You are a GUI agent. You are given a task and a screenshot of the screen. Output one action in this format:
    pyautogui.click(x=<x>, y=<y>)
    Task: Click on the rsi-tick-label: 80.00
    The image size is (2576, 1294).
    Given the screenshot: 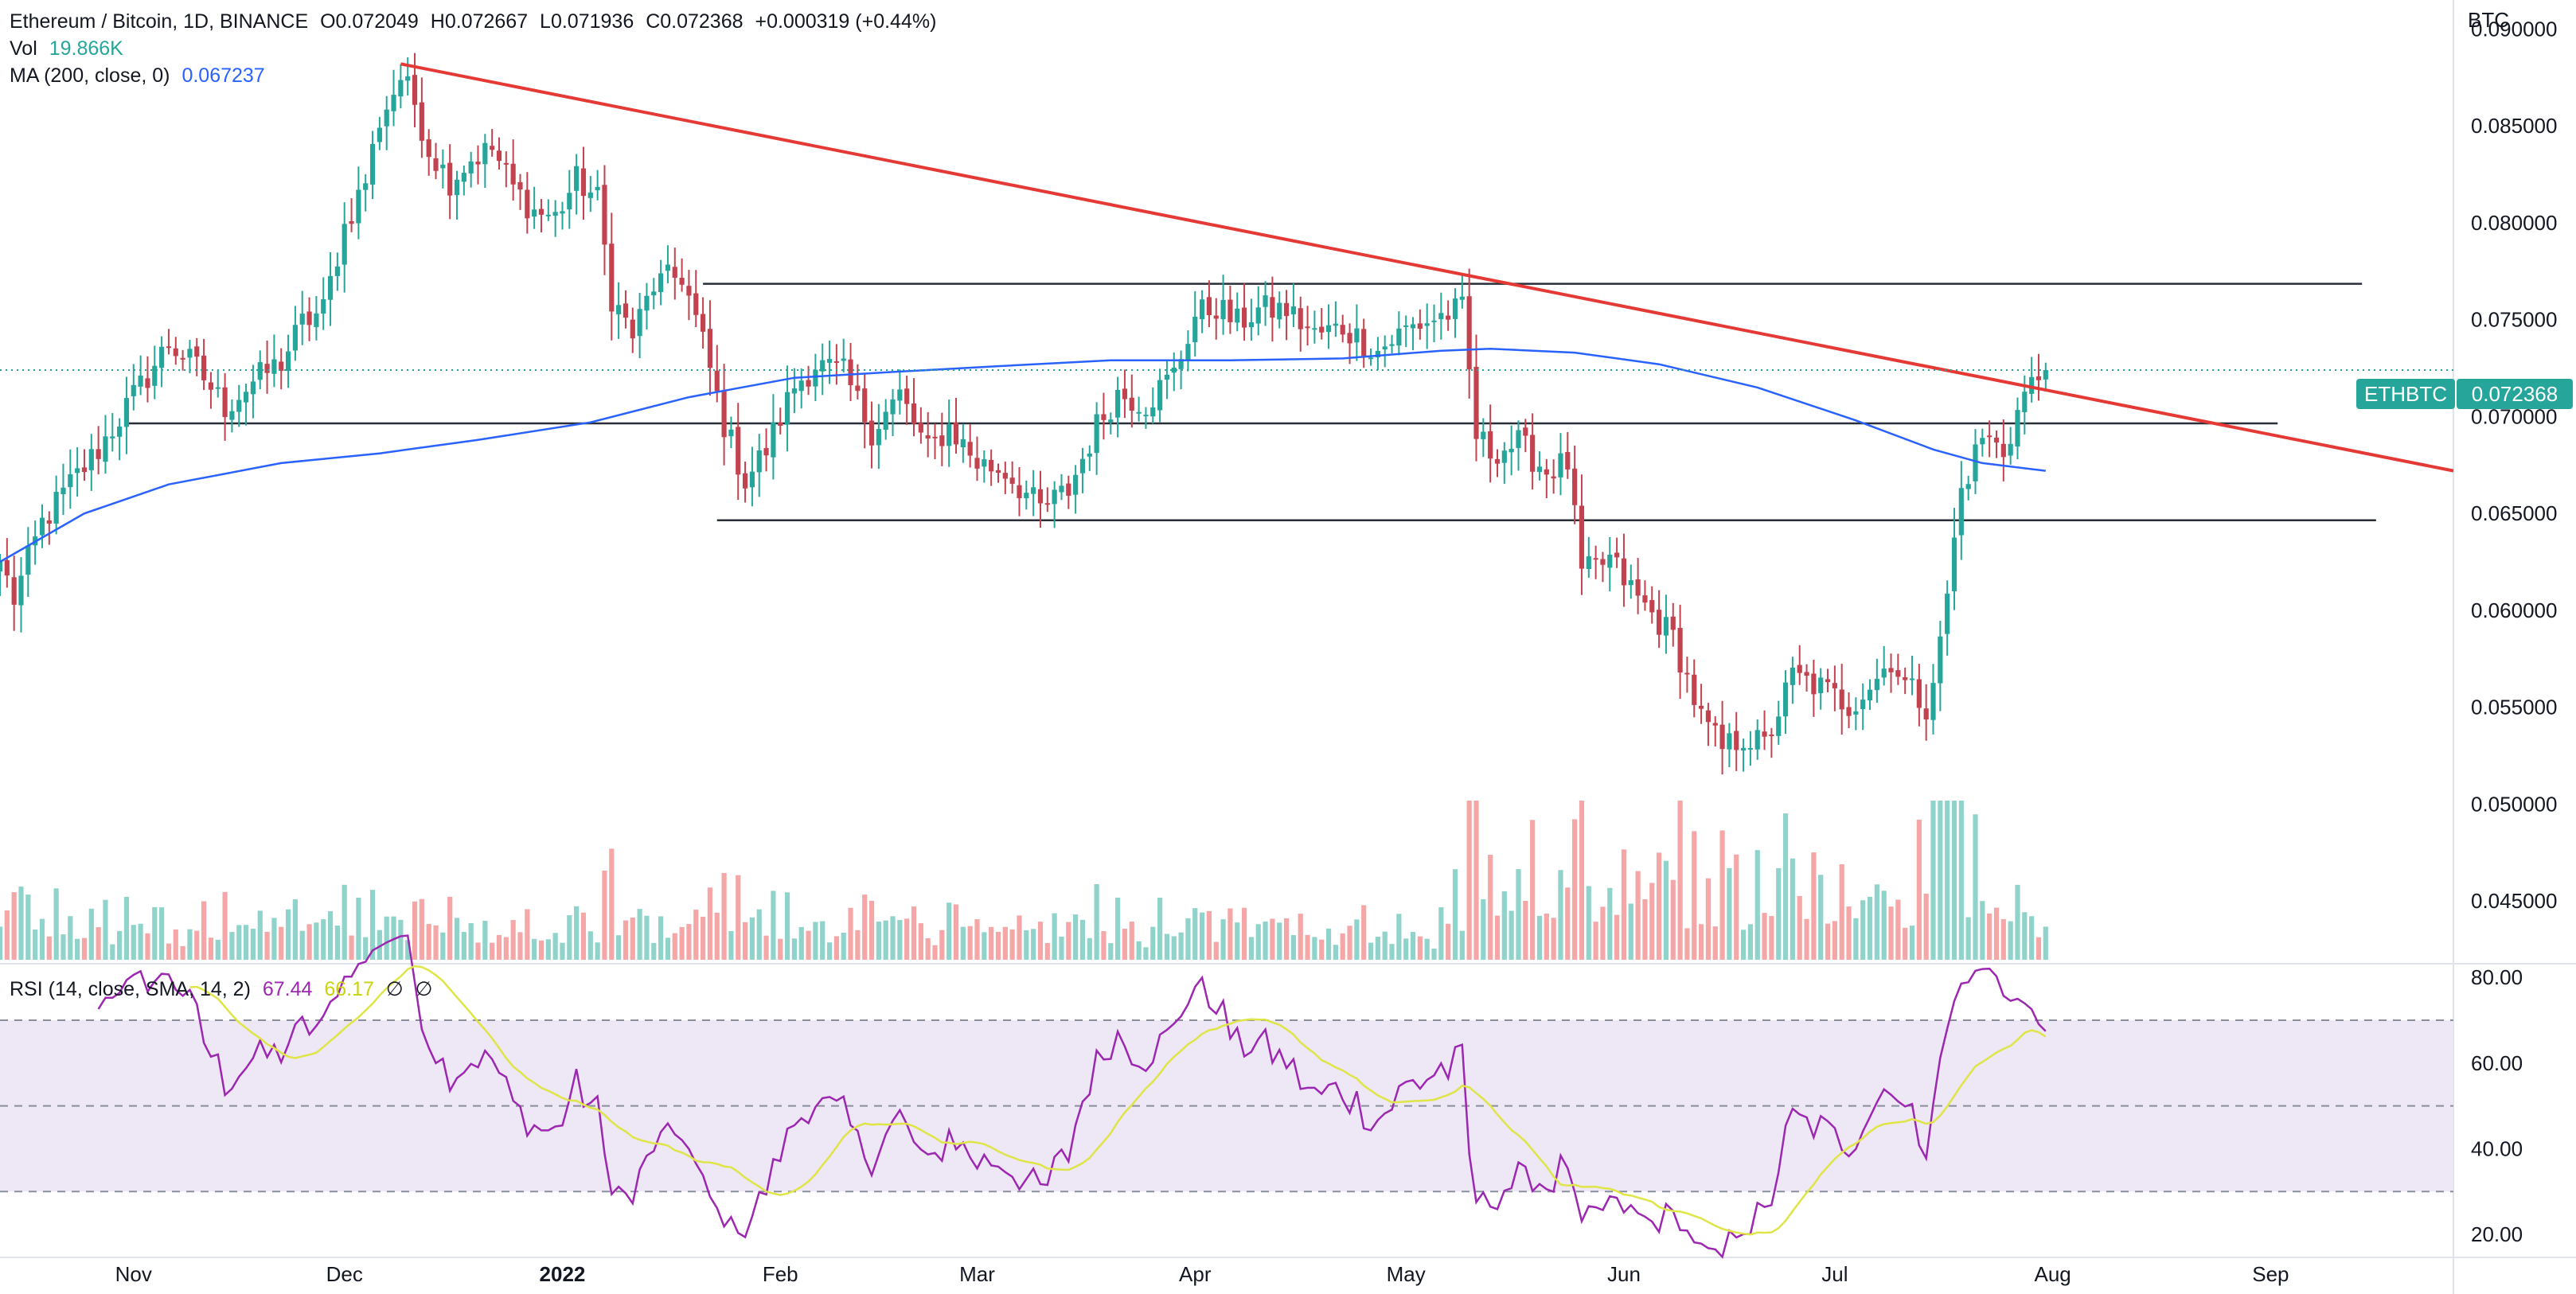 What is the action you would take?
    pyautogui.click(x=2497, y=977)
    